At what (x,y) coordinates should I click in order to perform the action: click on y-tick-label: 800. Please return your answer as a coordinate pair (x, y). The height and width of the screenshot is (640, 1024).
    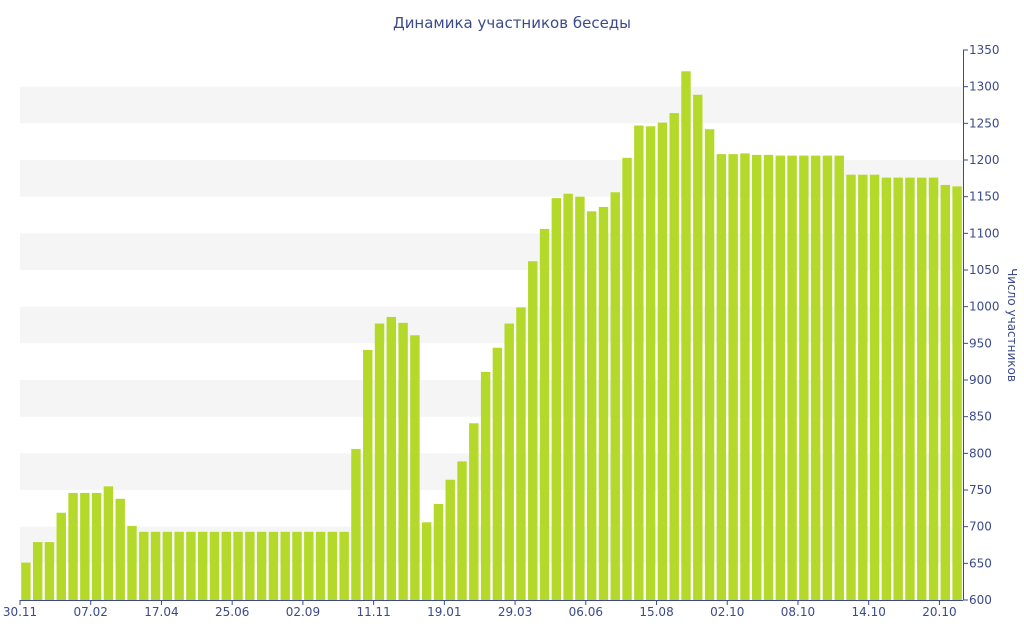
    Looking at the image, I should click on (980, 453).